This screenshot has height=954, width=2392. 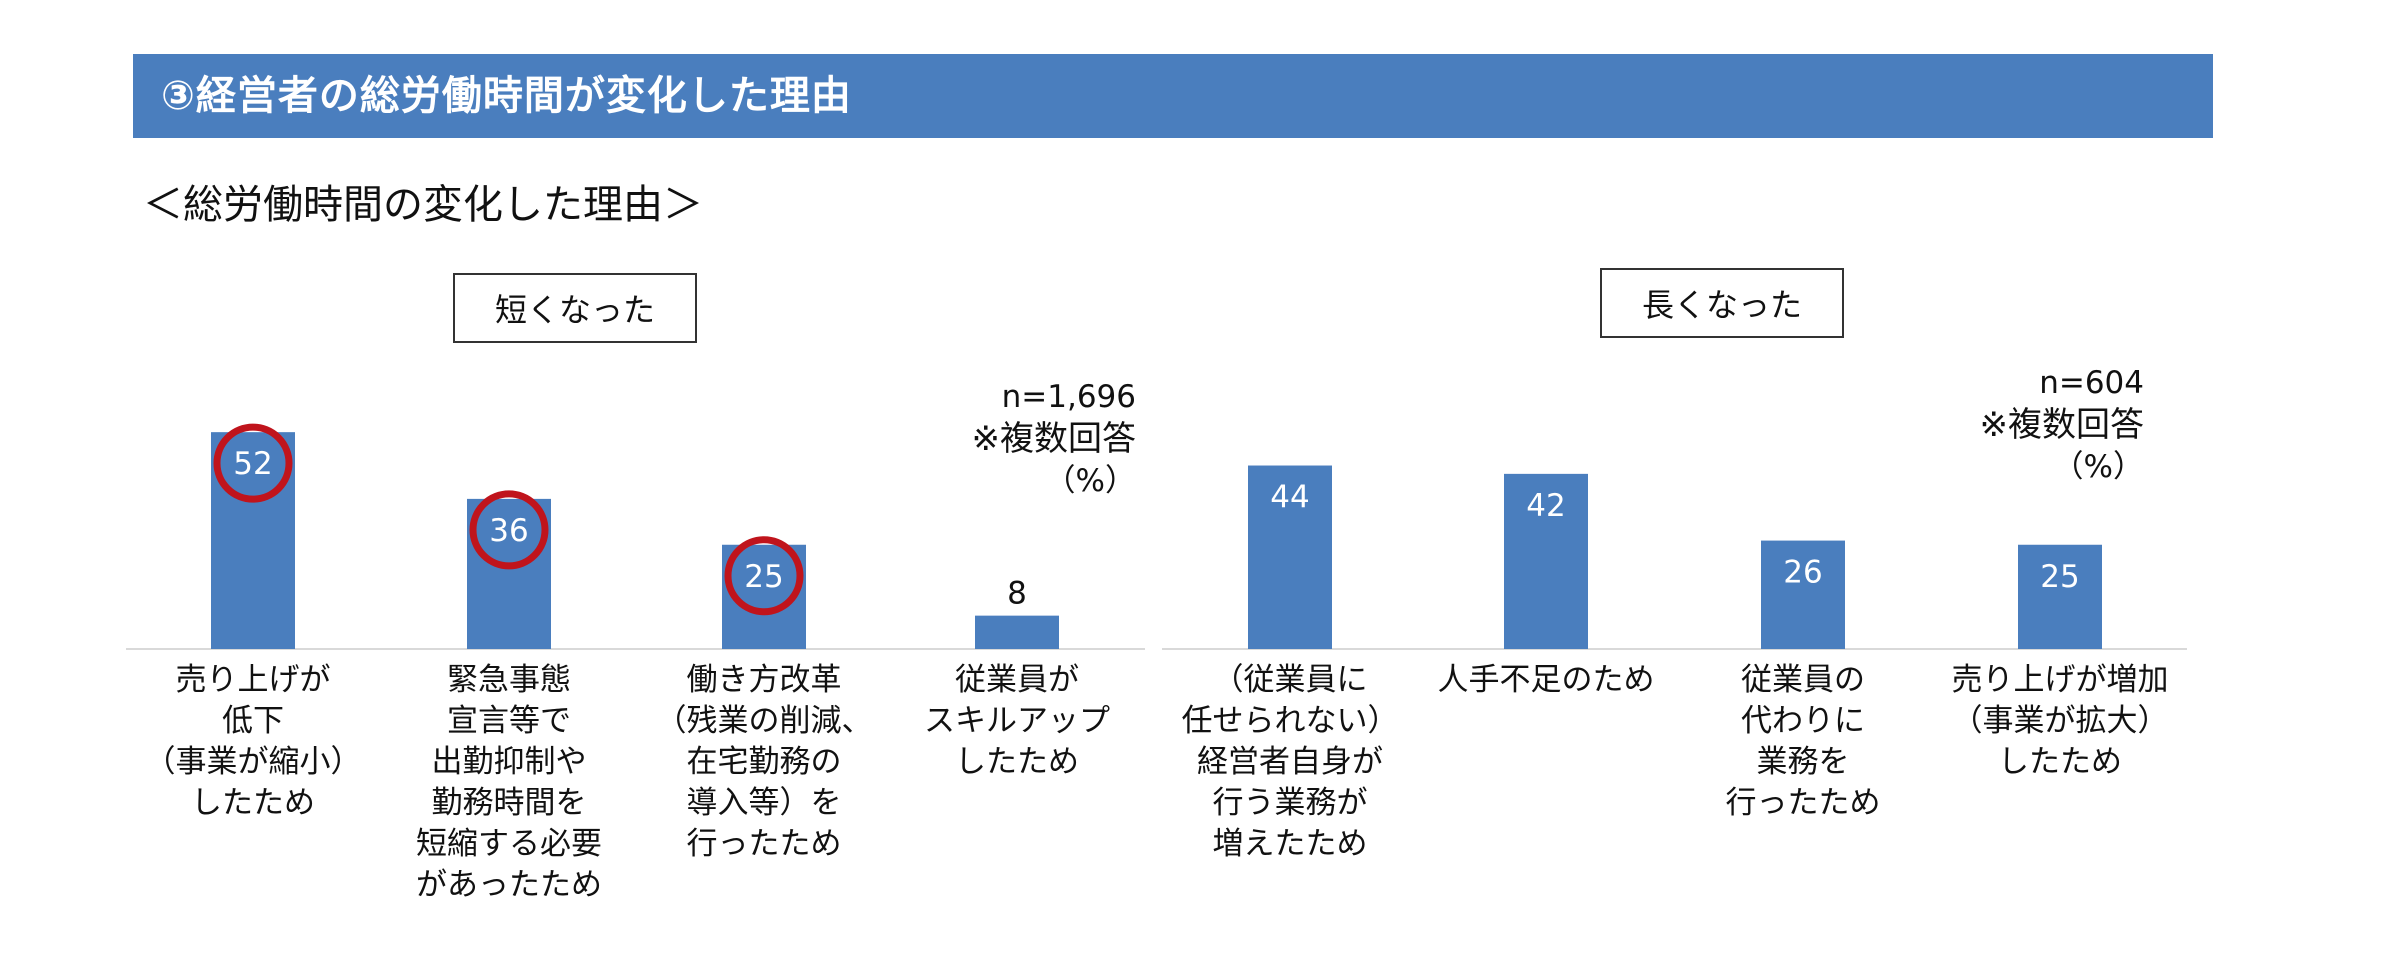 What do you see at coordinates (1290, 762) in the screenshot?
I see `long-category-label-1: （従業員に 任せられない） 経営者自身が 行う業務が 増えたため` at bounding box center [1290, 762].